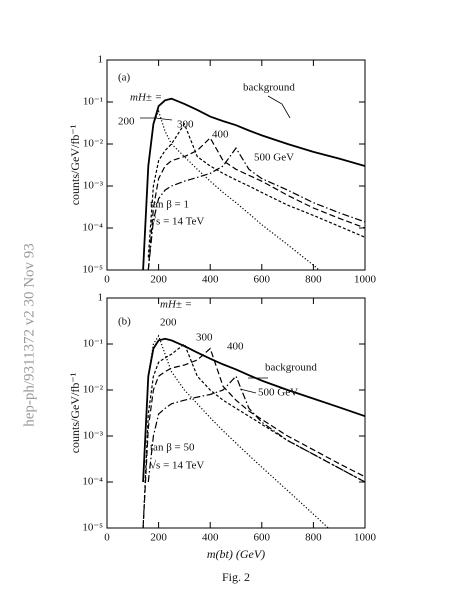 The height and width of the screenshot is (611, 472). Describe the element at coordinates (169, 205) in the screenshot. I see `annotation: tan β = 1` at that location.